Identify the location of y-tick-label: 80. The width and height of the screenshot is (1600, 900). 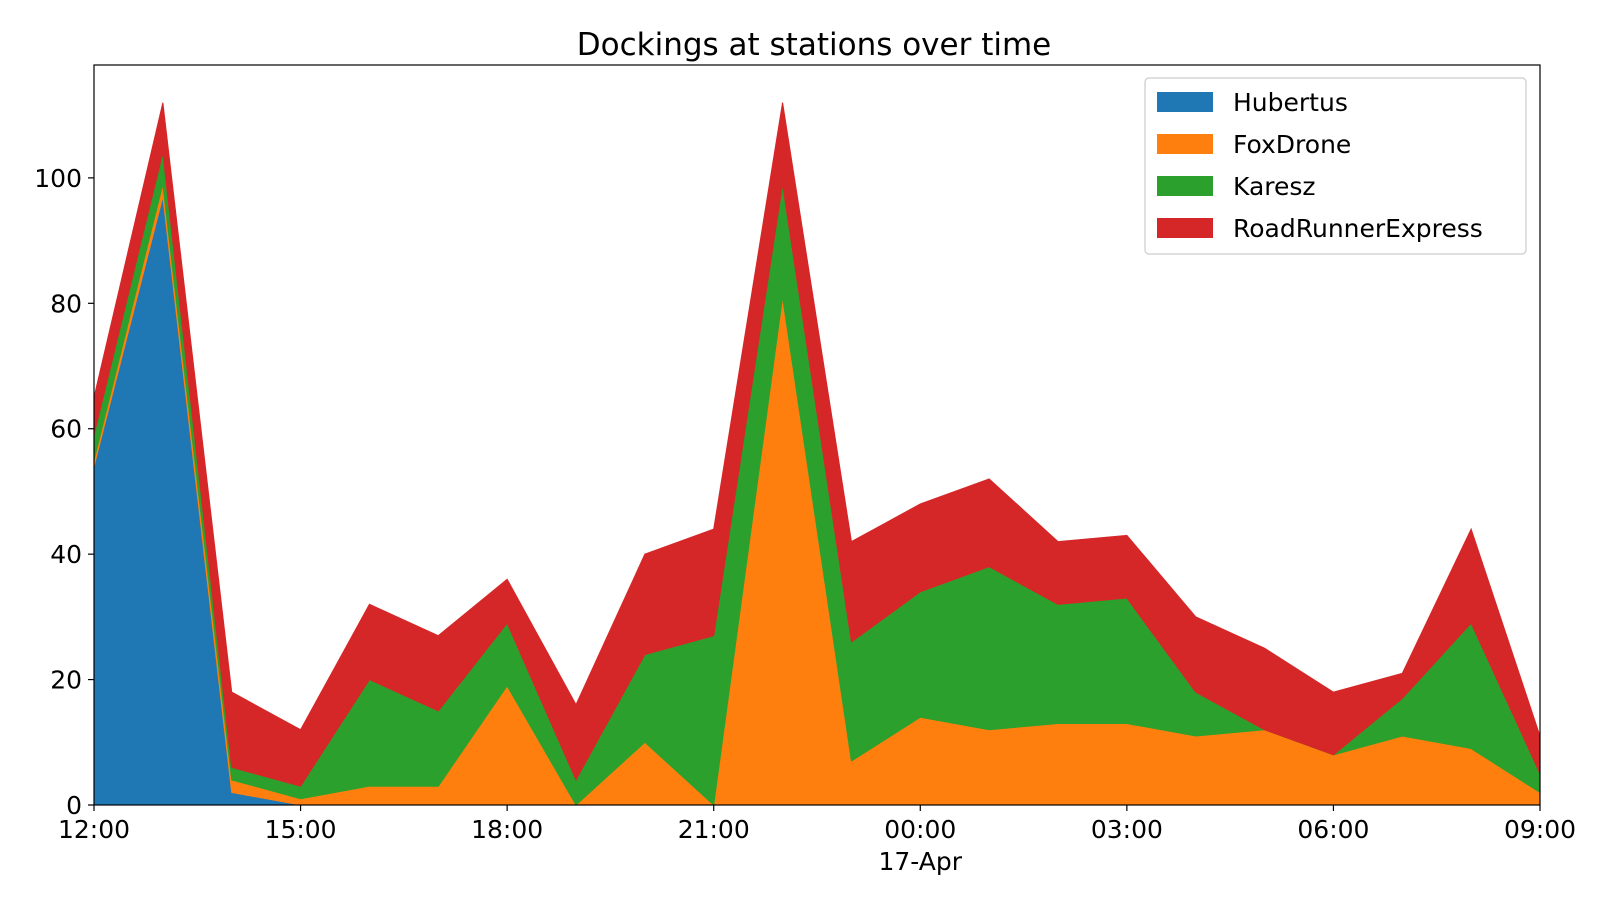
(66, 303).